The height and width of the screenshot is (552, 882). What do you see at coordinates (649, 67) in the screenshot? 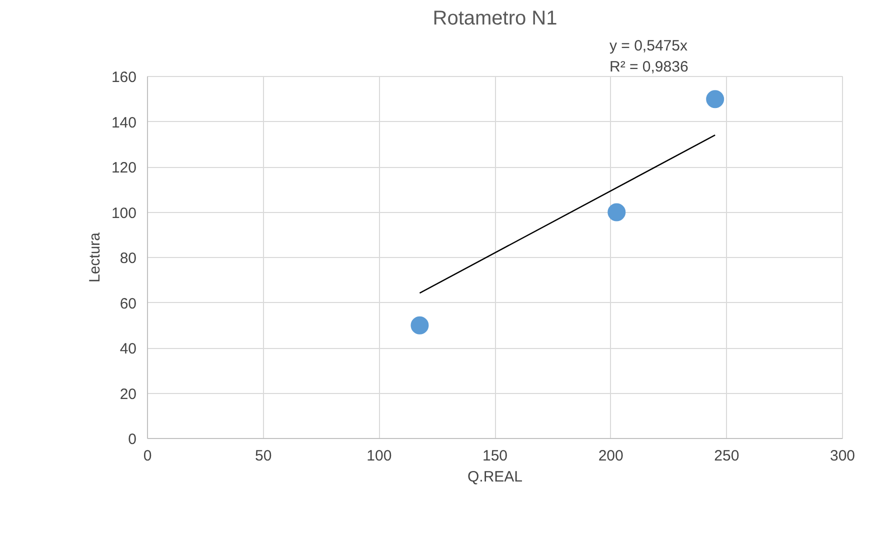
I see `text: R² = 0,9836` at bounding box center [649, 67].